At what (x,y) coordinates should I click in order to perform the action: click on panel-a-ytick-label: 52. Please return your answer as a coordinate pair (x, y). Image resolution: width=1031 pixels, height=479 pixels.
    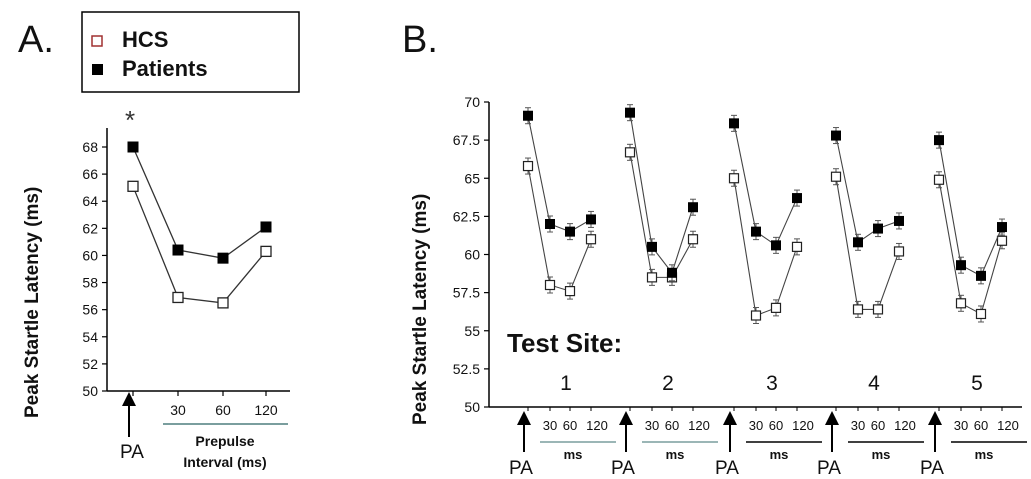
    Looking at the image, I should click on (90, 364).